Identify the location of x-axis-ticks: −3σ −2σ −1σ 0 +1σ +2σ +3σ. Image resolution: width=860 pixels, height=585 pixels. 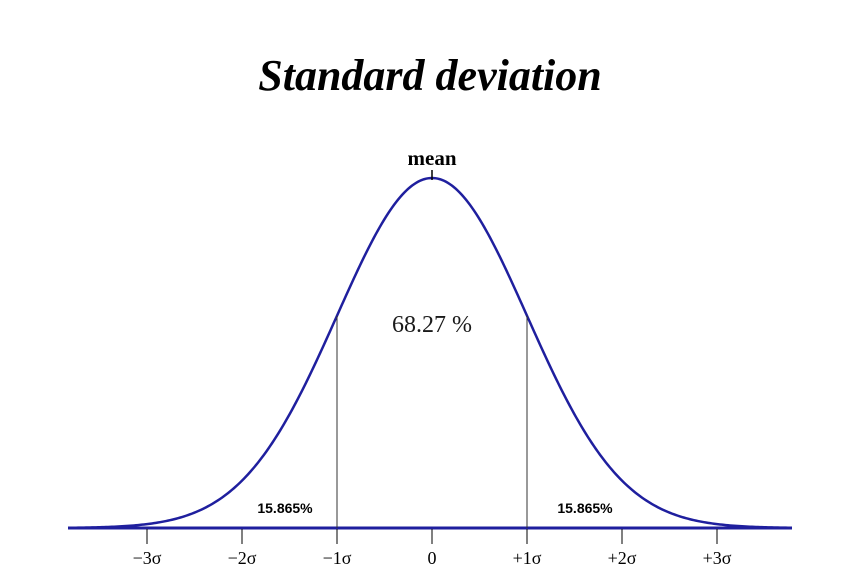
(432, 548).